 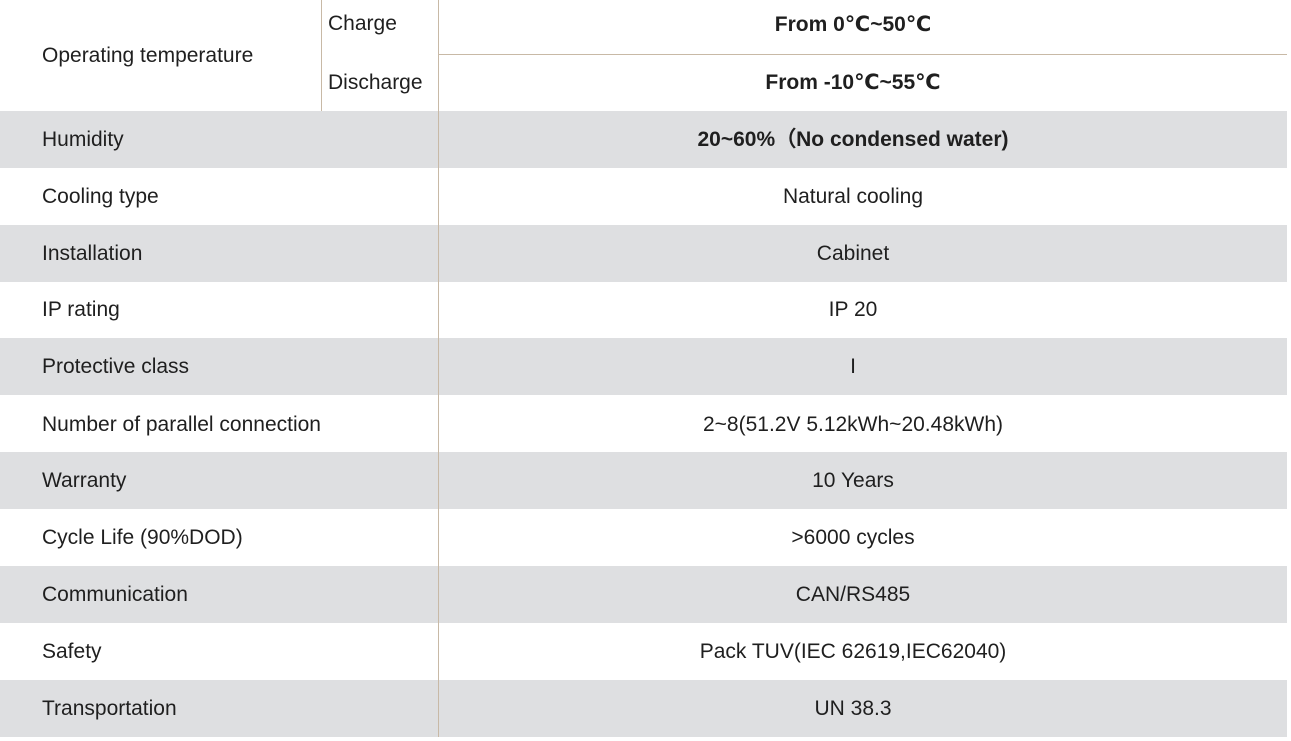 What do you see at coordinates (643, 139) in the screenshot?
I see `table-row-humidity: Humidity 20~60%（No condensed water)` at bounding box center [643, 139].